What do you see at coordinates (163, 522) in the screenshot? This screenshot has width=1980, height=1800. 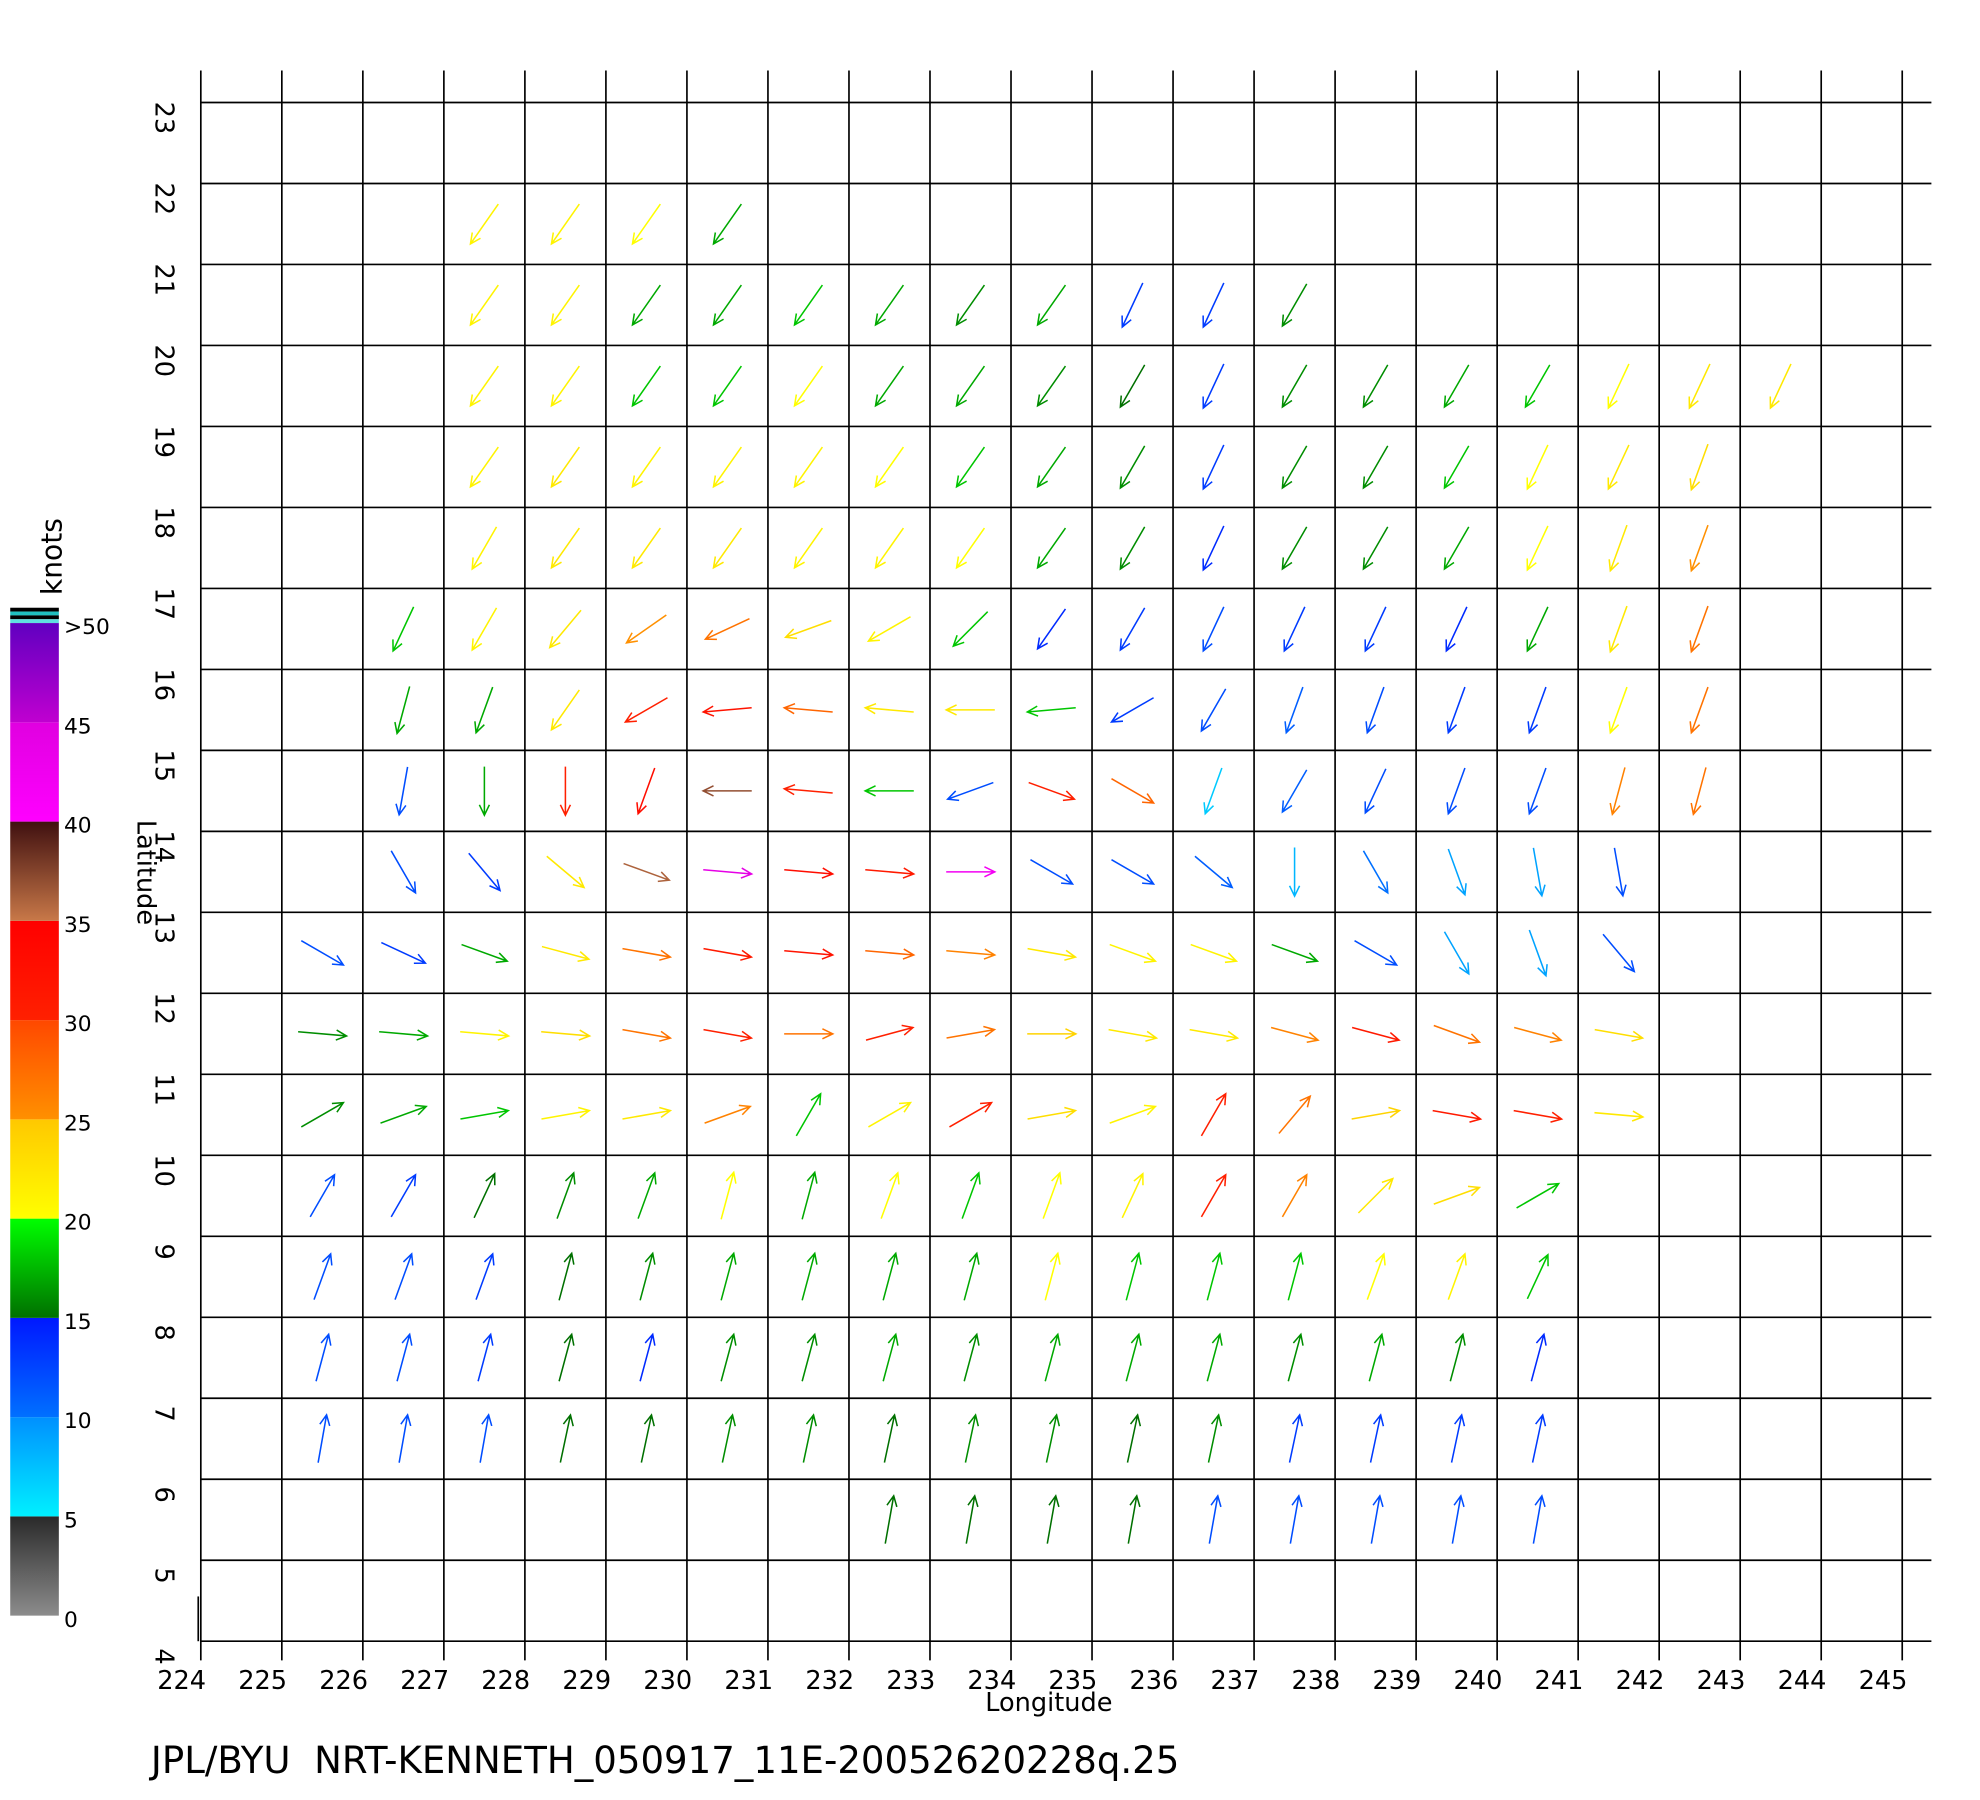 I see `y-tick-label: 18` at bounding box center [163, 522].